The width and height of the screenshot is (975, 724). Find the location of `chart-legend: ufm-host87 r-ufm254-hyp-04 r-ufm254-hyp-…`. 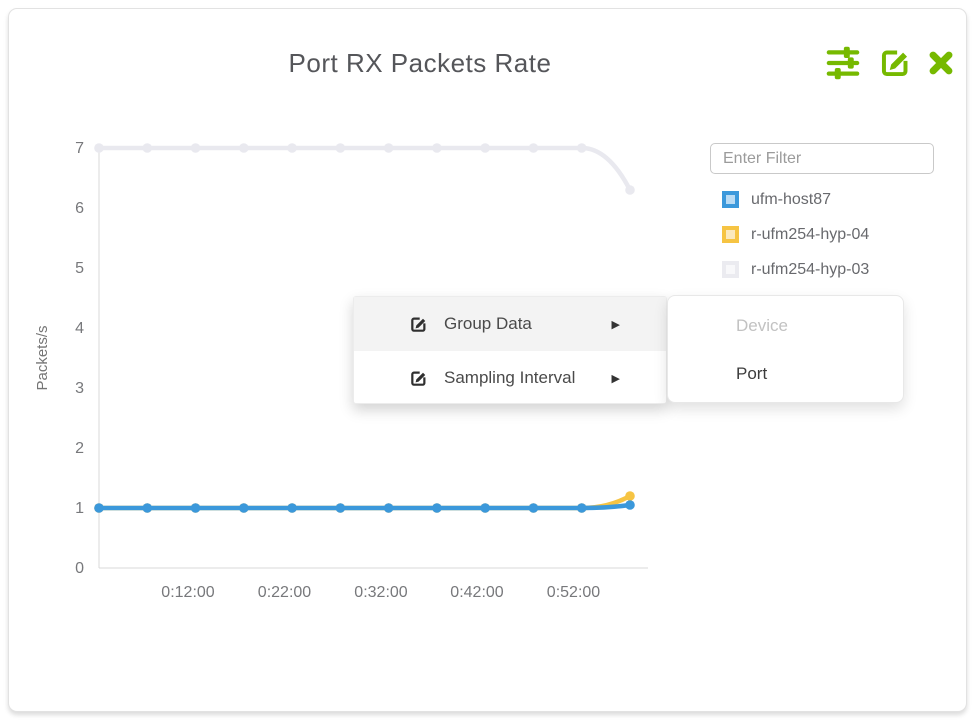

chart-legend: ufm-host87 r-ufm254-hyp-04 r-ufm254-hyp-… is located at coordinates (795, 234).